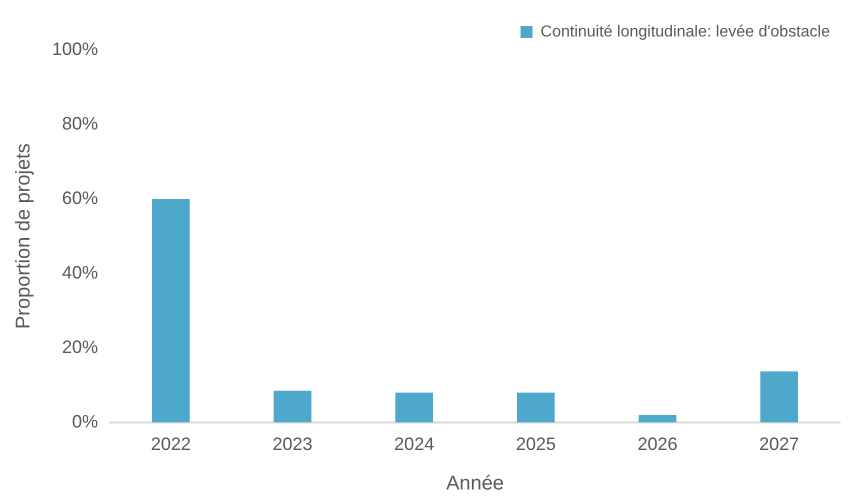 This screenshot has width=860, height=504. Describe the element at coordinates (85, 421) in the screenshot. I see `y-tick-label: 0%` at that location.